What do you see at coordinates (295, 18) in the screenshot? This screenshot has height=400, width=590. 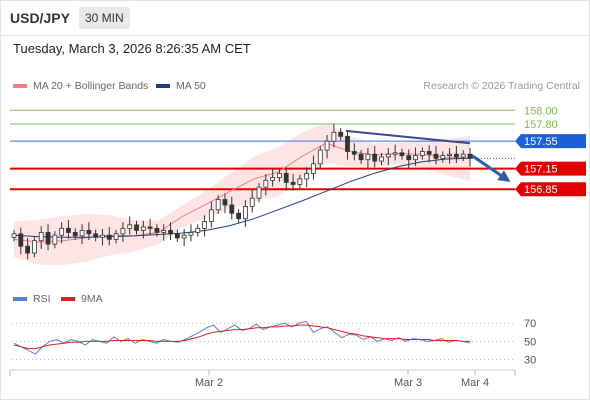 I see `header: USD/JPY 30 MIN` at bounding box center [295, 18].